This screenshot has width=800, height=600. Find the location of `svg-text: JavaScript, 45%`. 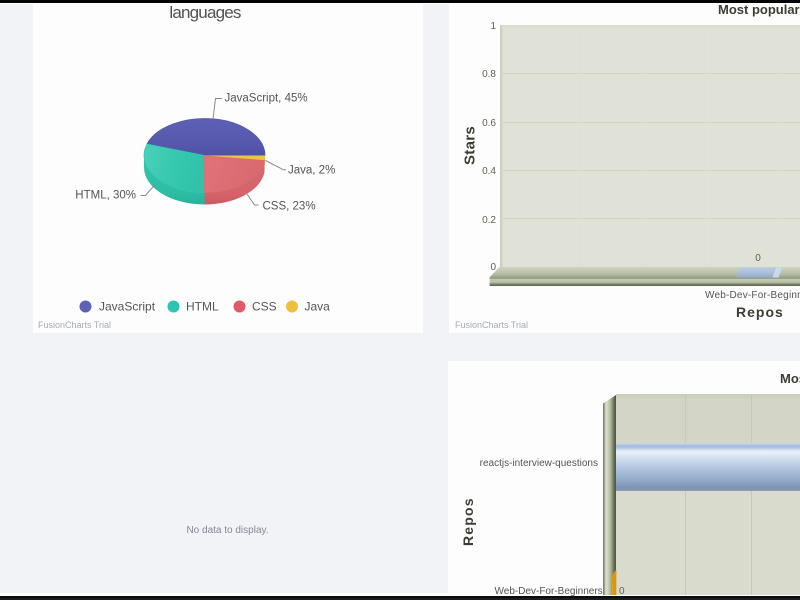

svg-text: JavaScript, 45% is located at coordinates (266, 99).